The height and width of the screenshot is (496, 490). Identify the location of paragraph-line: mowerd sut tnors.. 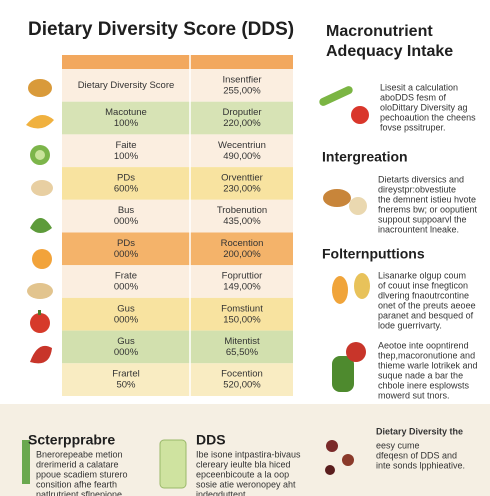
(414, 395).